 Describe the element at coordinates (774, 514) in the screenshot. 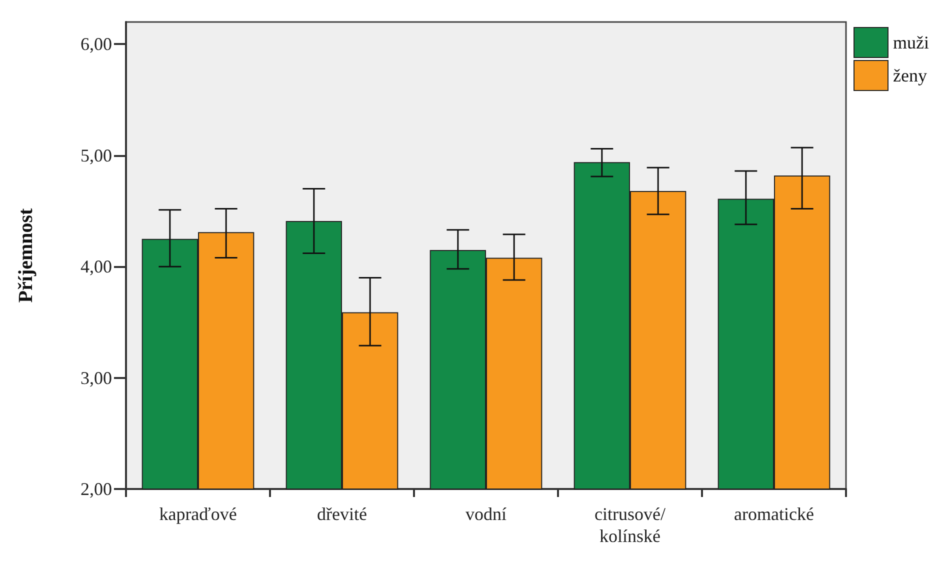

I see `x-tick-label: aromatické` at that location.